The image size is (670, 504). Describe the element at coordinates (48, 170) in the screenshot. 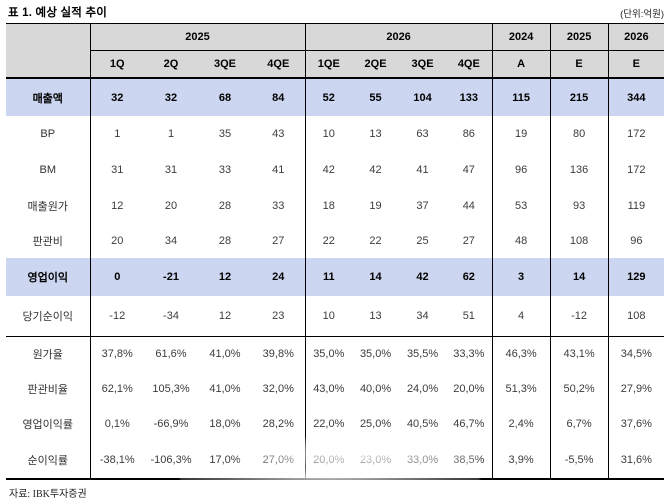

I see `row-label: BM` at that location.